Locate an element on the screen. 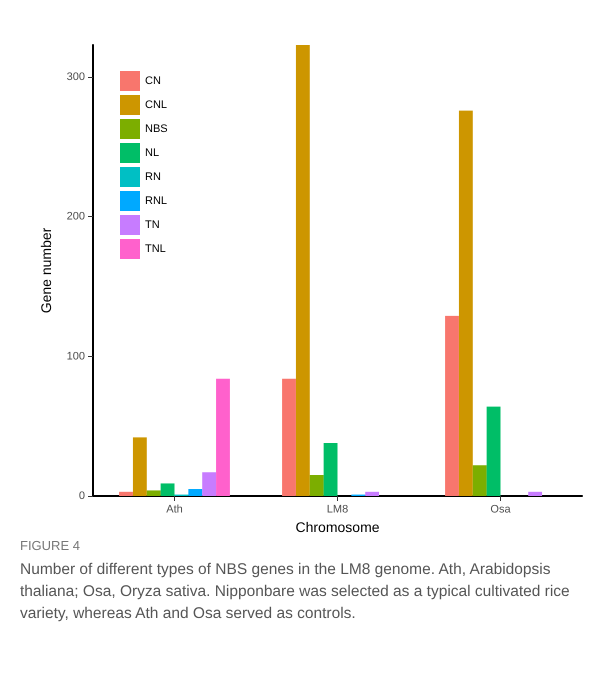 The image size is (616, 684). legend-label: CNL is located at coordinates (156, 105).